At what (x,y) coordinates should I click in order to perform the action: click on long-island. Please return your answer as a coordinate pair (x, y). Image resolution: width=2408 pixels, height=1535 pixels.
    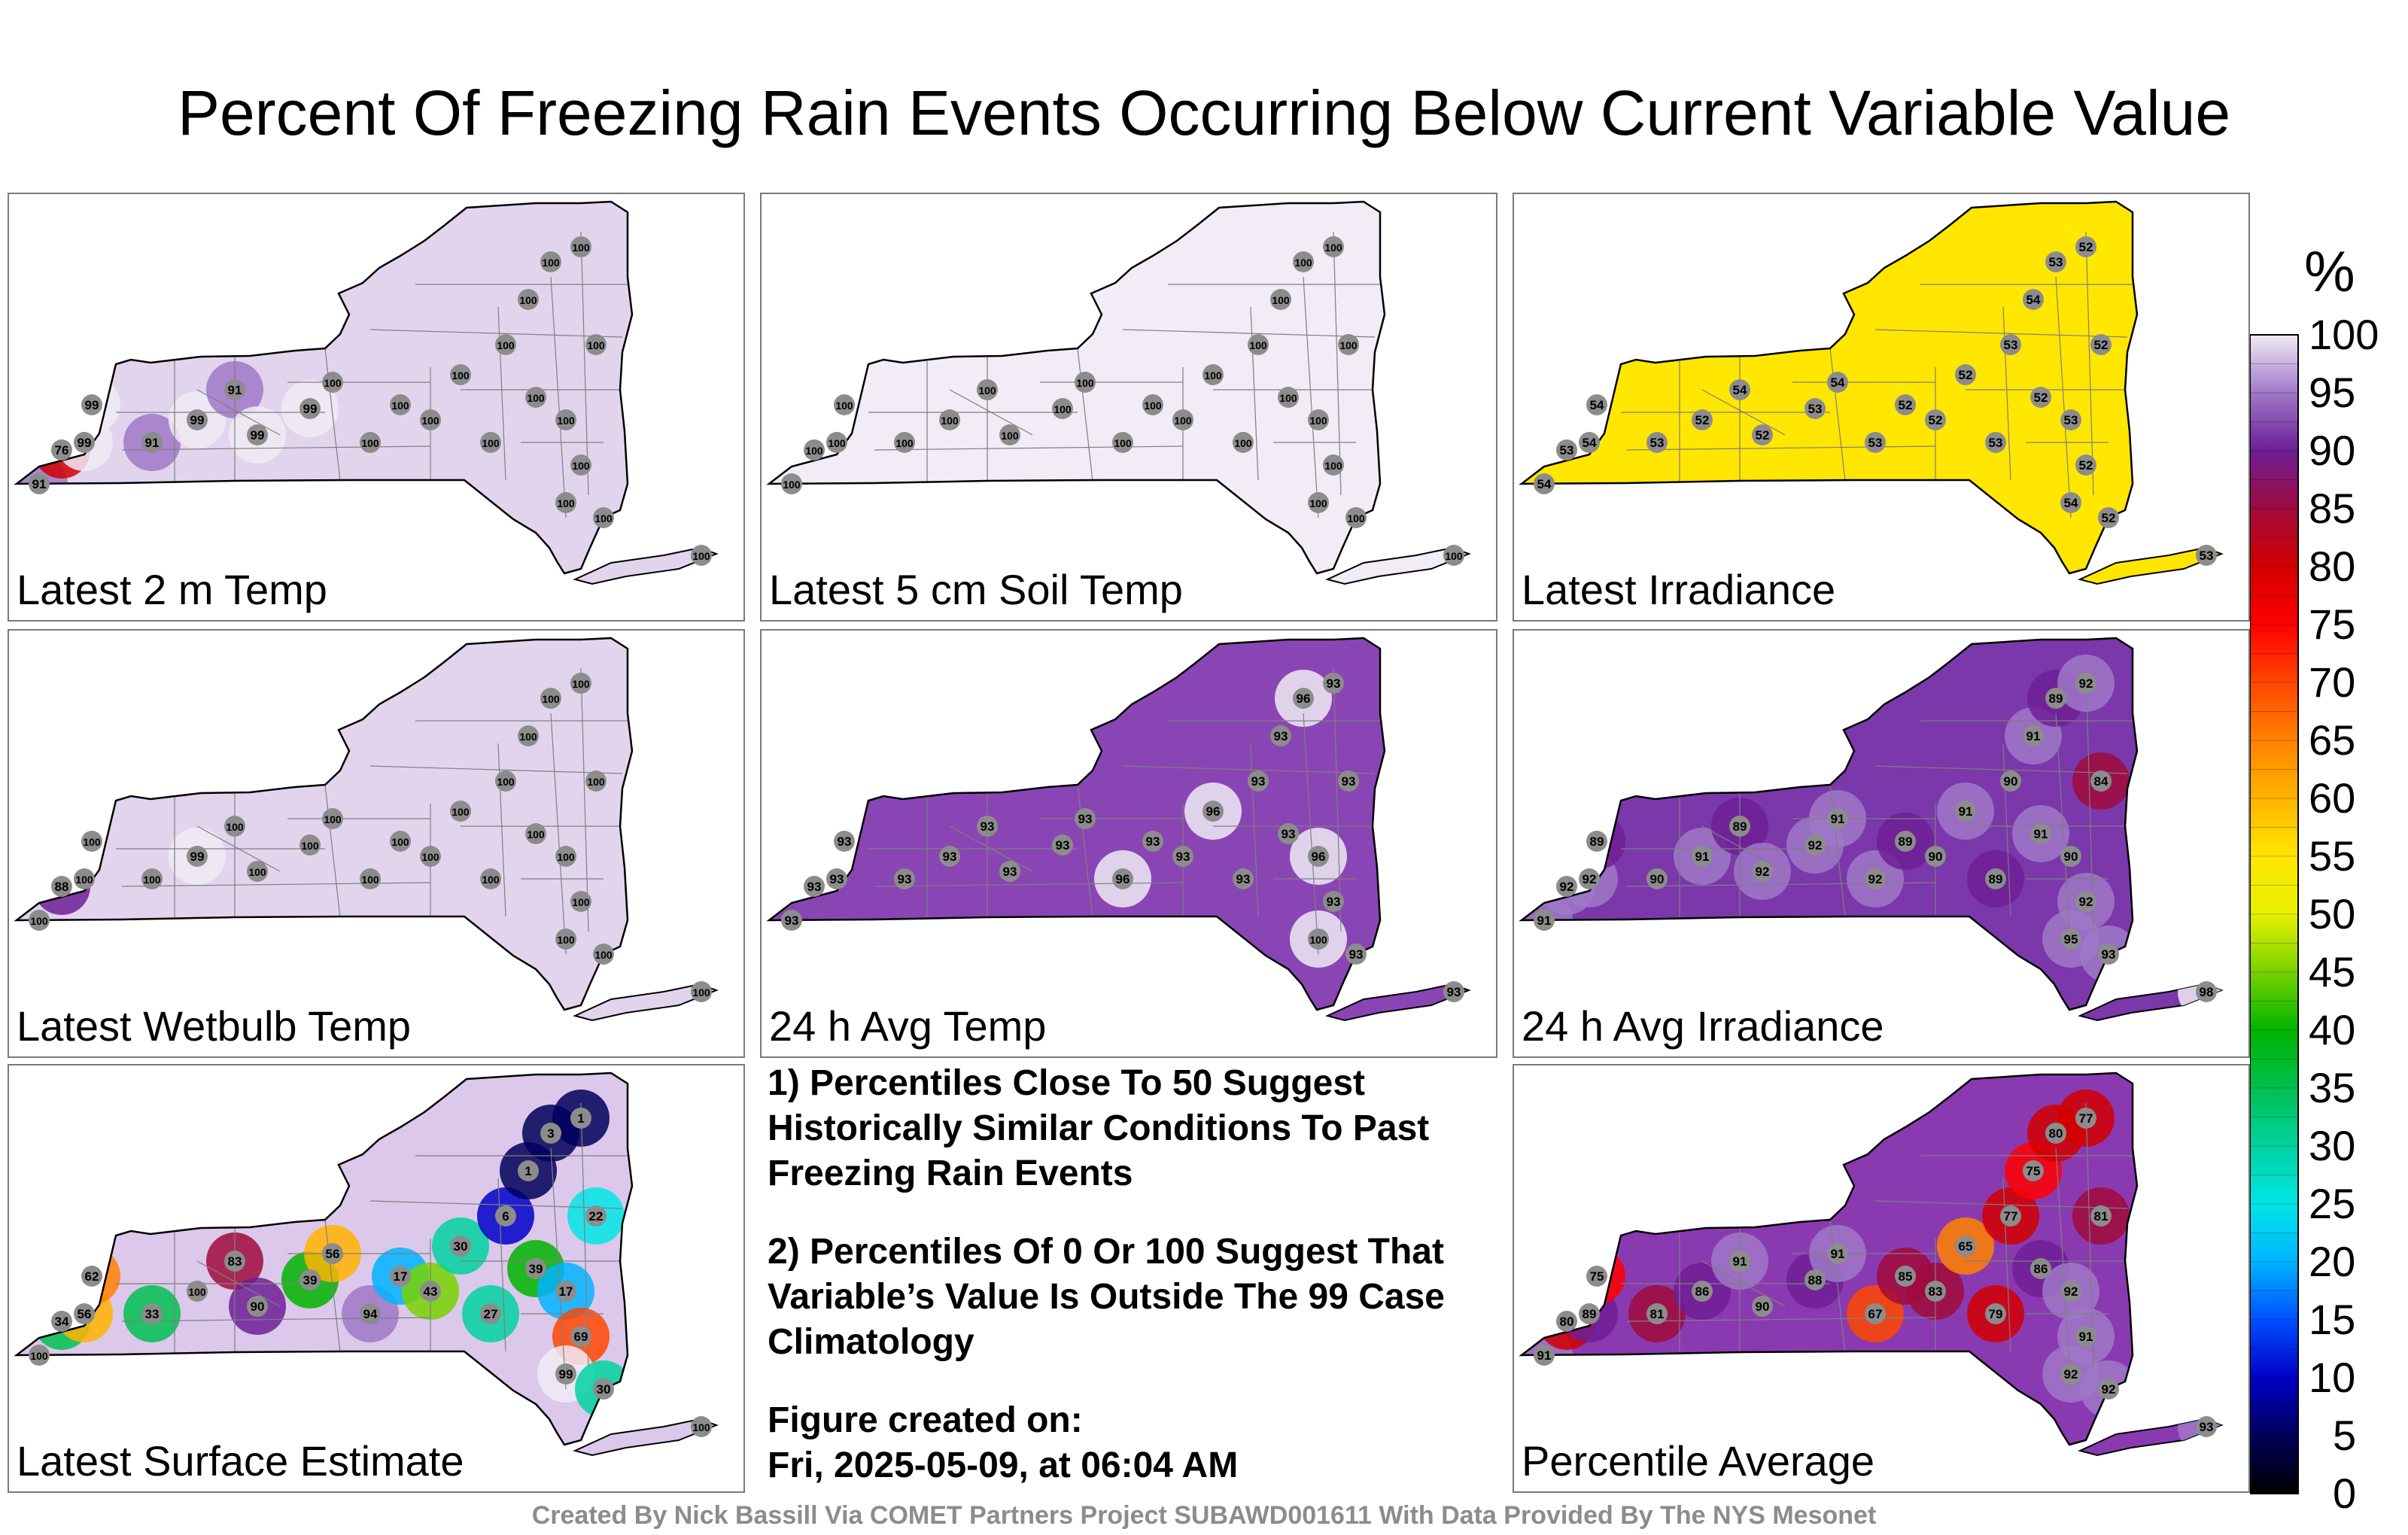
    Looking at the image, I should click on (2151, 565).